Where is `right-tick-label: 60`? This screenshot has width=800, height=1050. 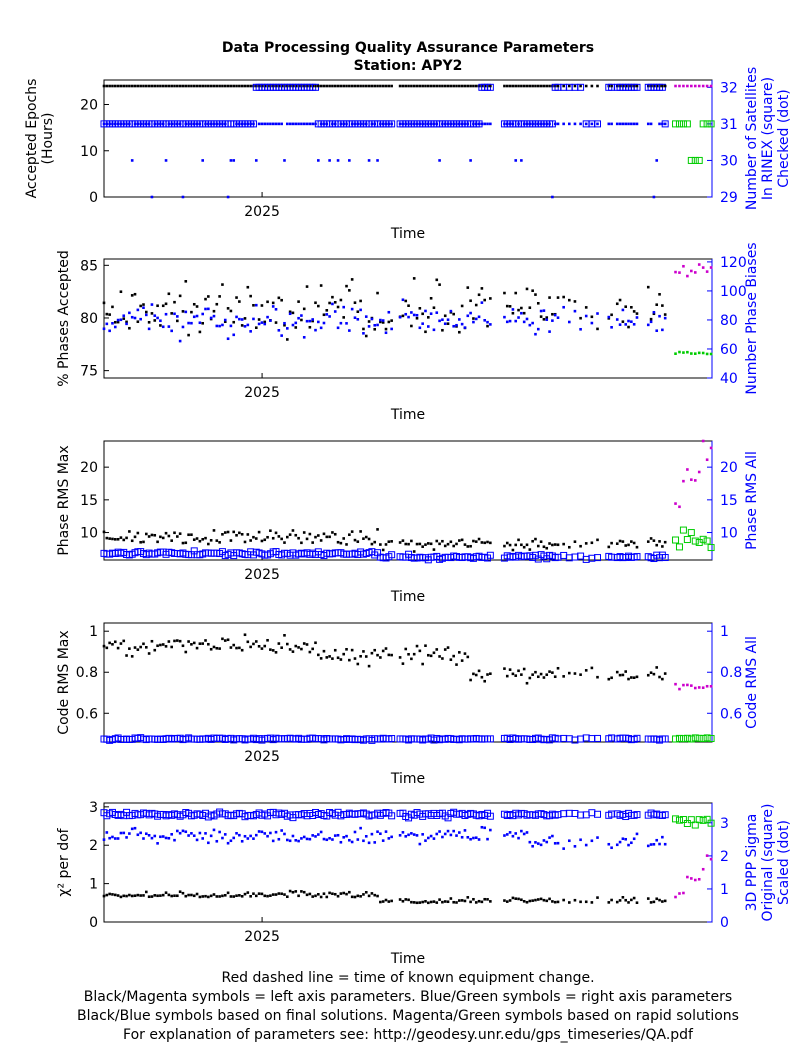
right-tick-label: 60 is located at coordinates (729, 350).